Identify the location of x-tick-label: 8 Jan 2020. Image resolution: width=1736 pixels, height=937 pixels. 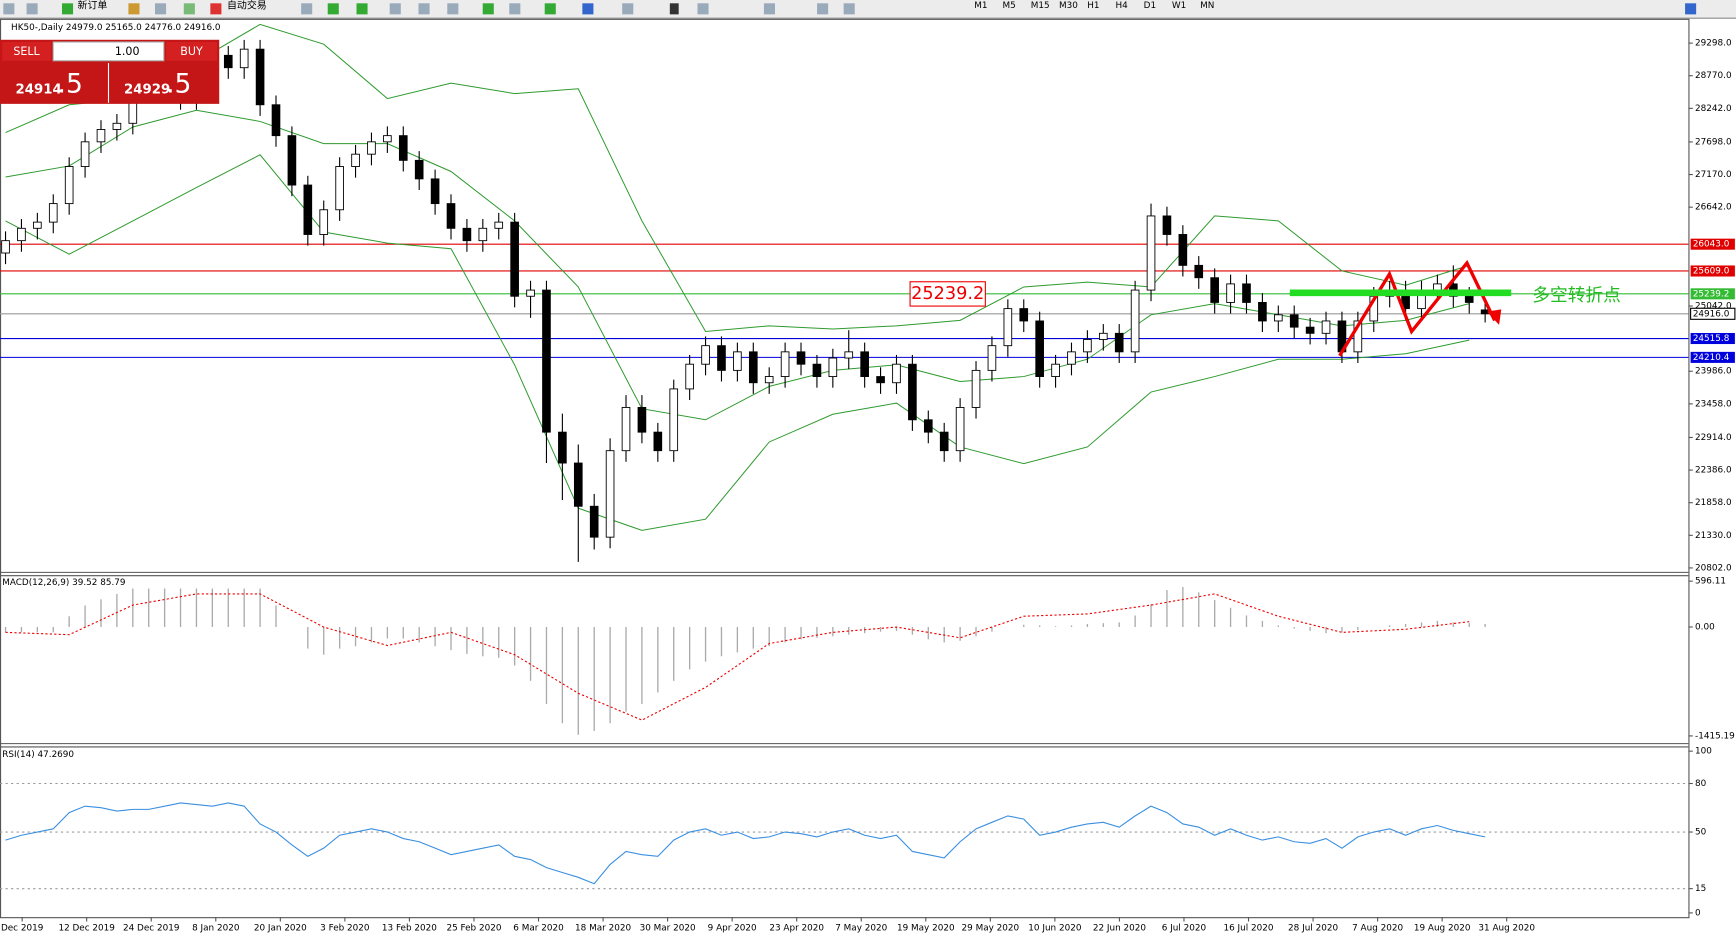
(216, 929).